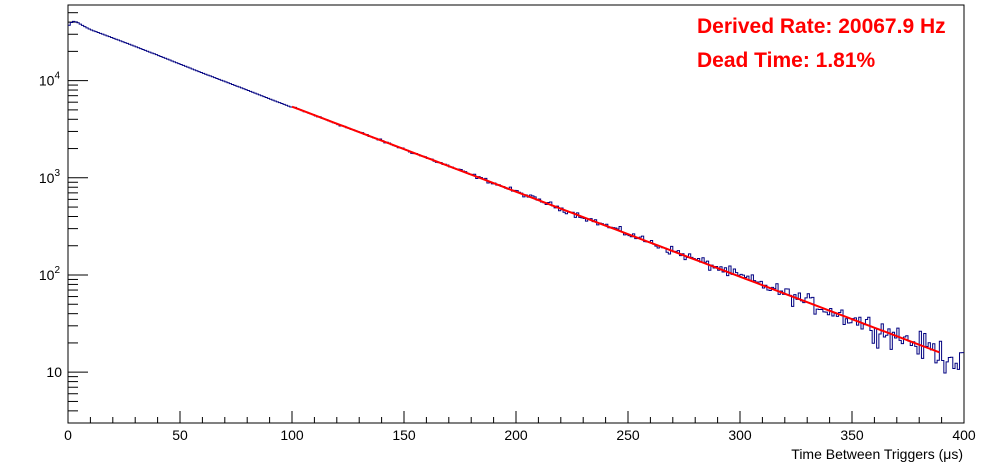  Describe the element at coordinates (740, 435) in the screenshot. I see `x-tick-label: 300` at that location.